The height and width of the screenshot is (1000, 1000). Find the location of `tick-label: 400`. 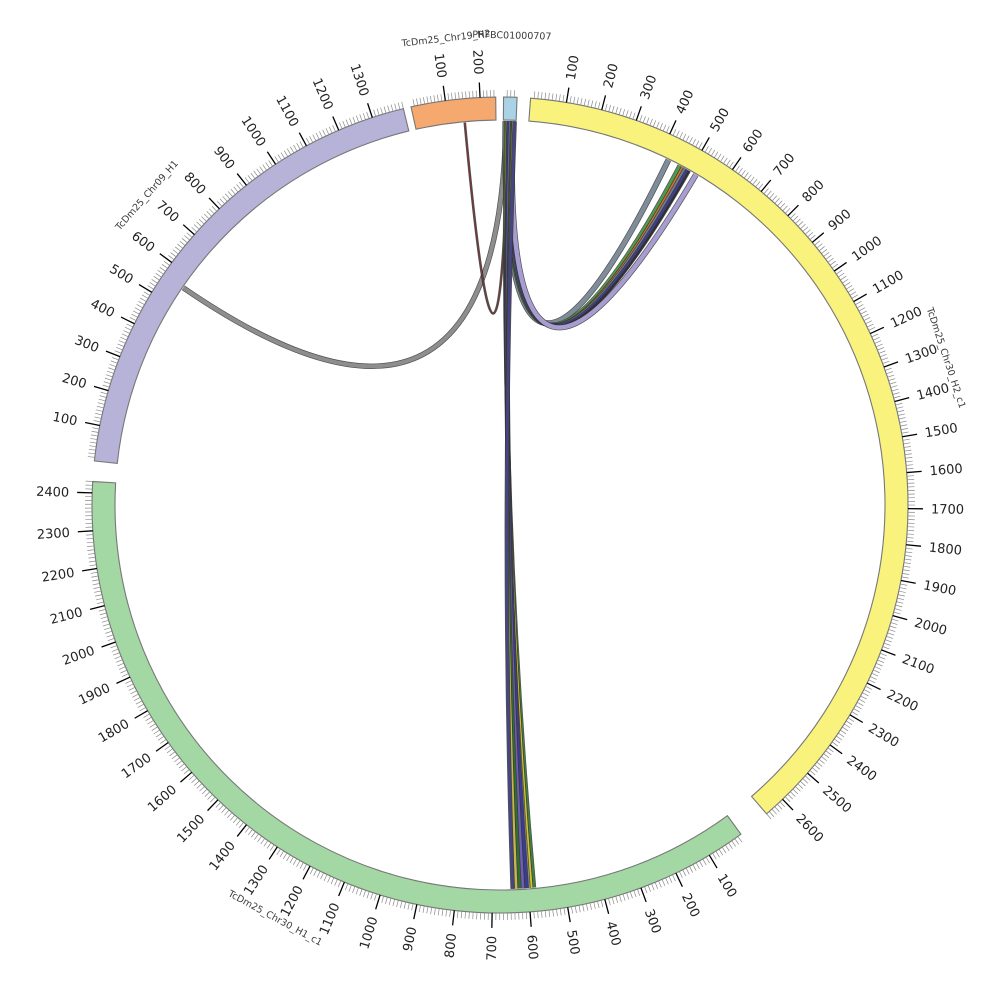

tick-label: 400 is located at coordinates (612, 934).